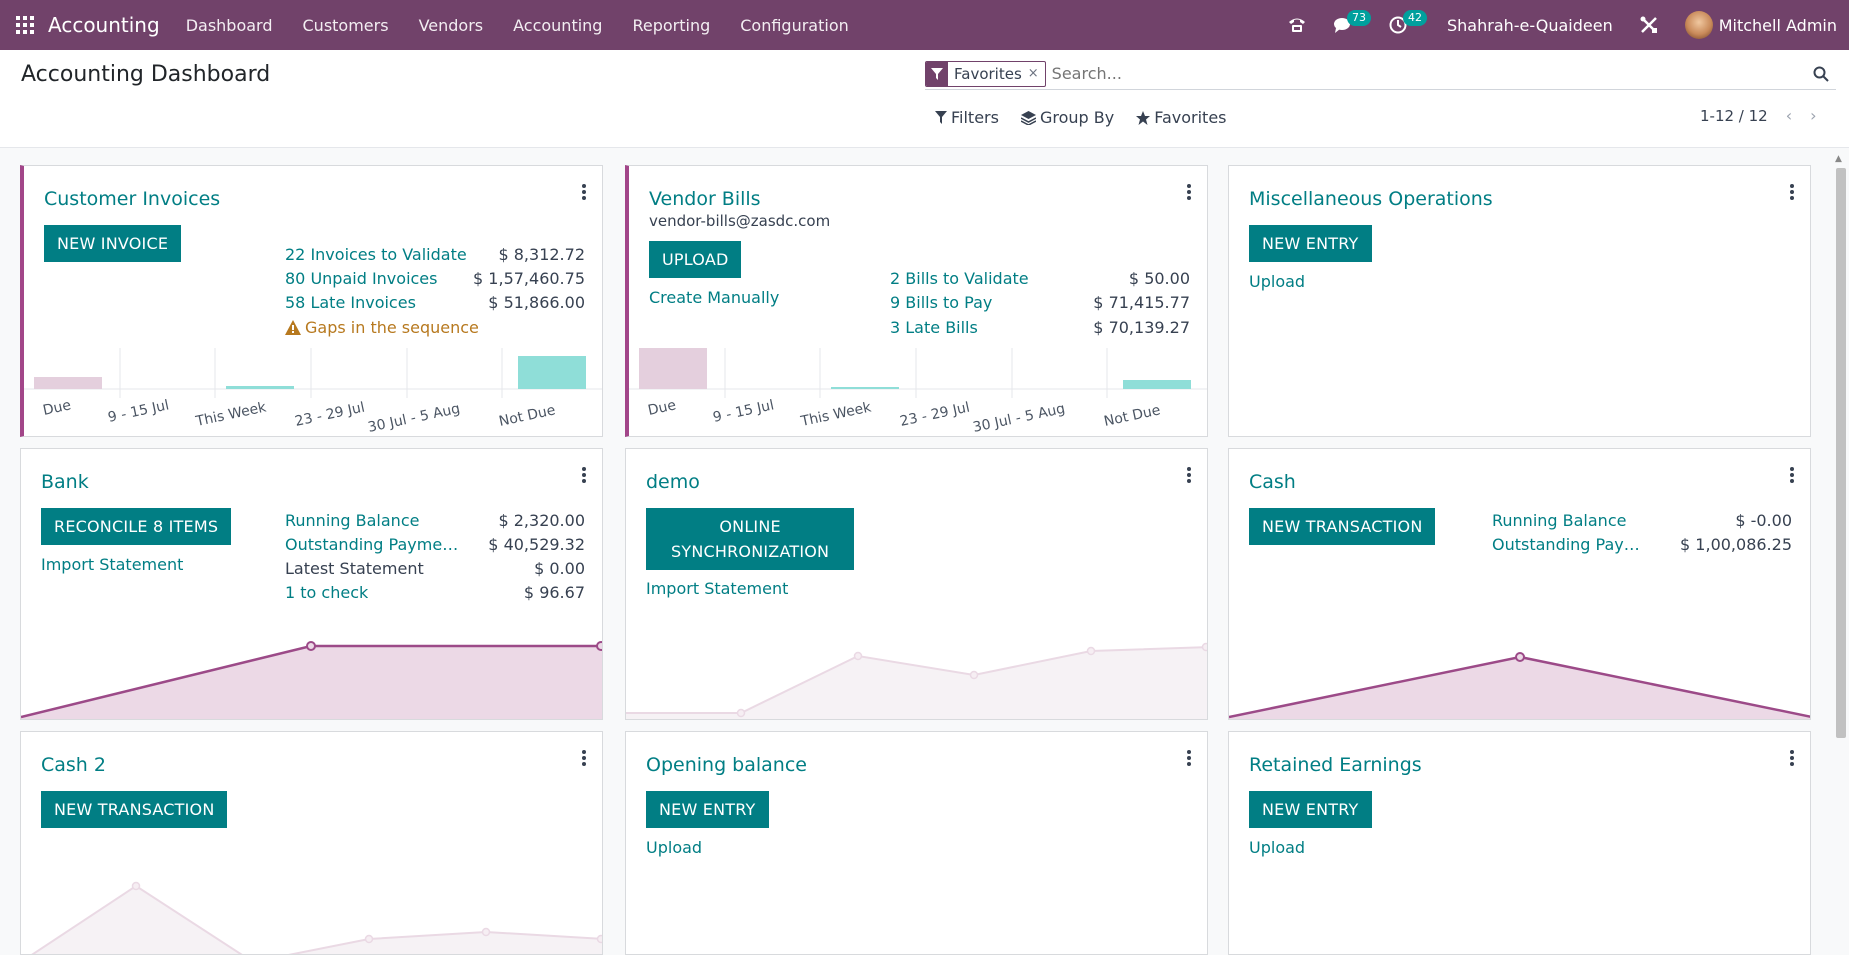 The image size is (1849, 955). What do you see at coordinates (1181, 117) in the screenshot?
I see `favorites-button: Favorites` at bounding box center [1181, 117].